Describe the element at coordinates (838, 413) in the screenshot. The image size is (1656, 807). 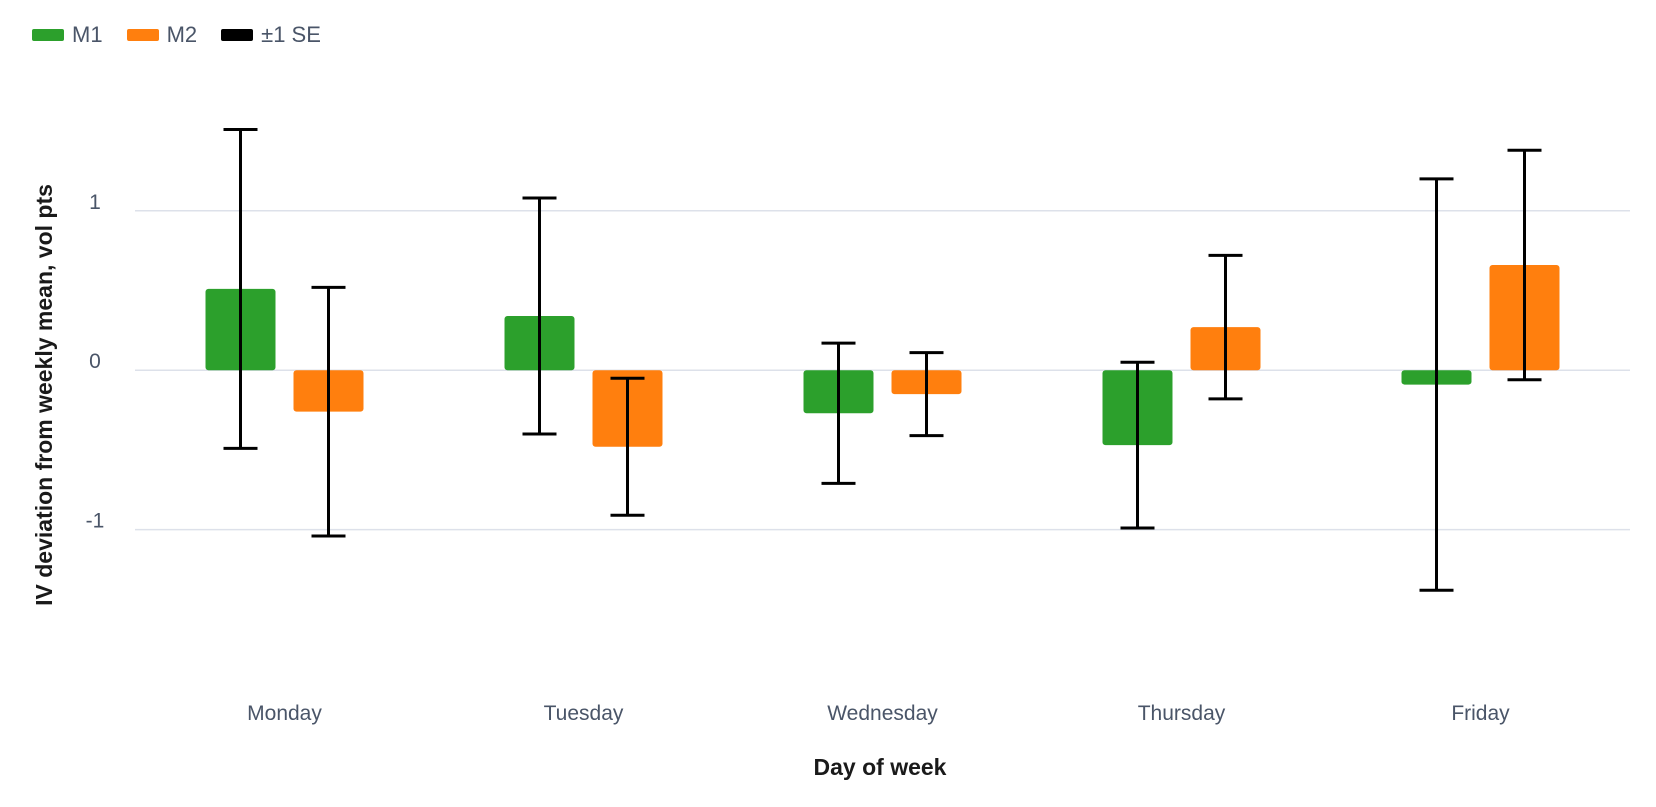
I see `error-bar-m1-wednesday` at that location.